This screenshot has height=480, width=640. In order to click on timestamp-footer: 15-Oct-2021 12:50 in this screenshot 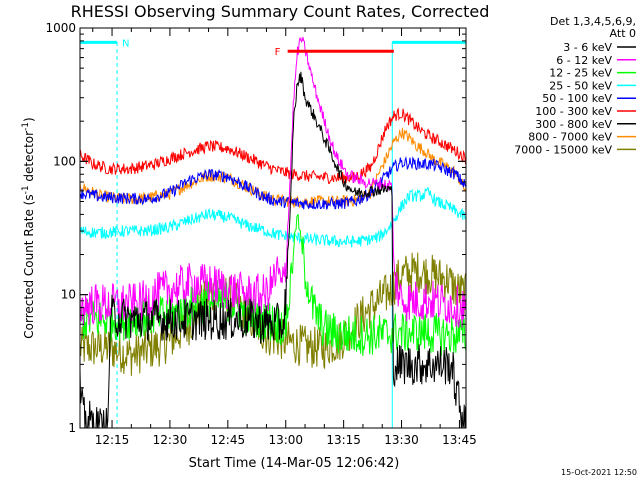, I will do `click(599, 472)`.